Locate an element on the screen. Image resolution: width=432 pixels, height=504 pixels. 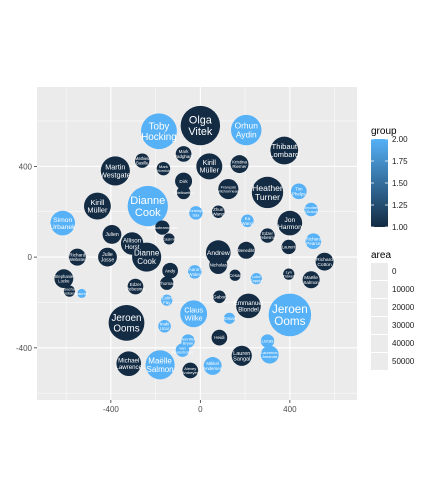
bubble-label: Lucas is located at coordinates (267, 341).